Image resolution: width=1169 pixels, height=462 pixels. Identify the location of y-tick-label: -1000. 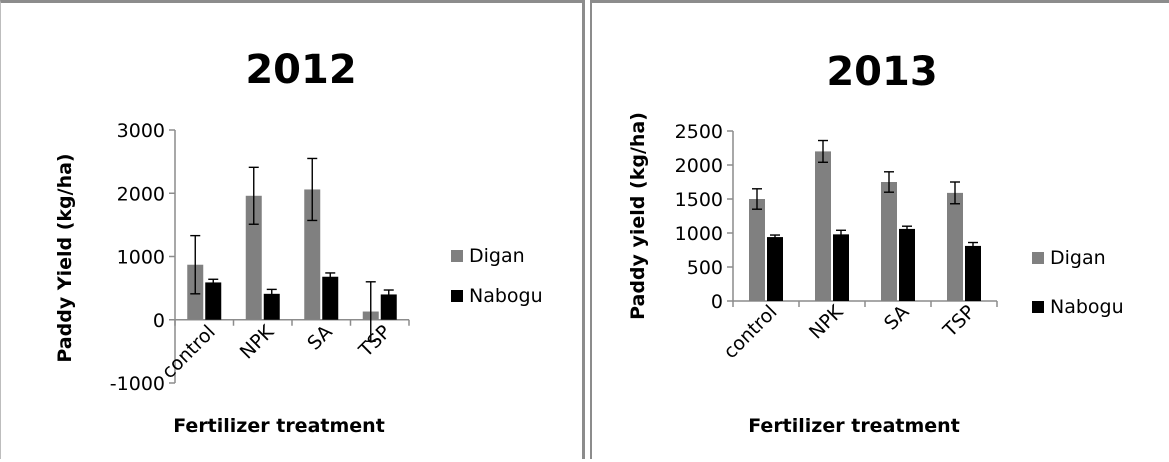
(137, 384).